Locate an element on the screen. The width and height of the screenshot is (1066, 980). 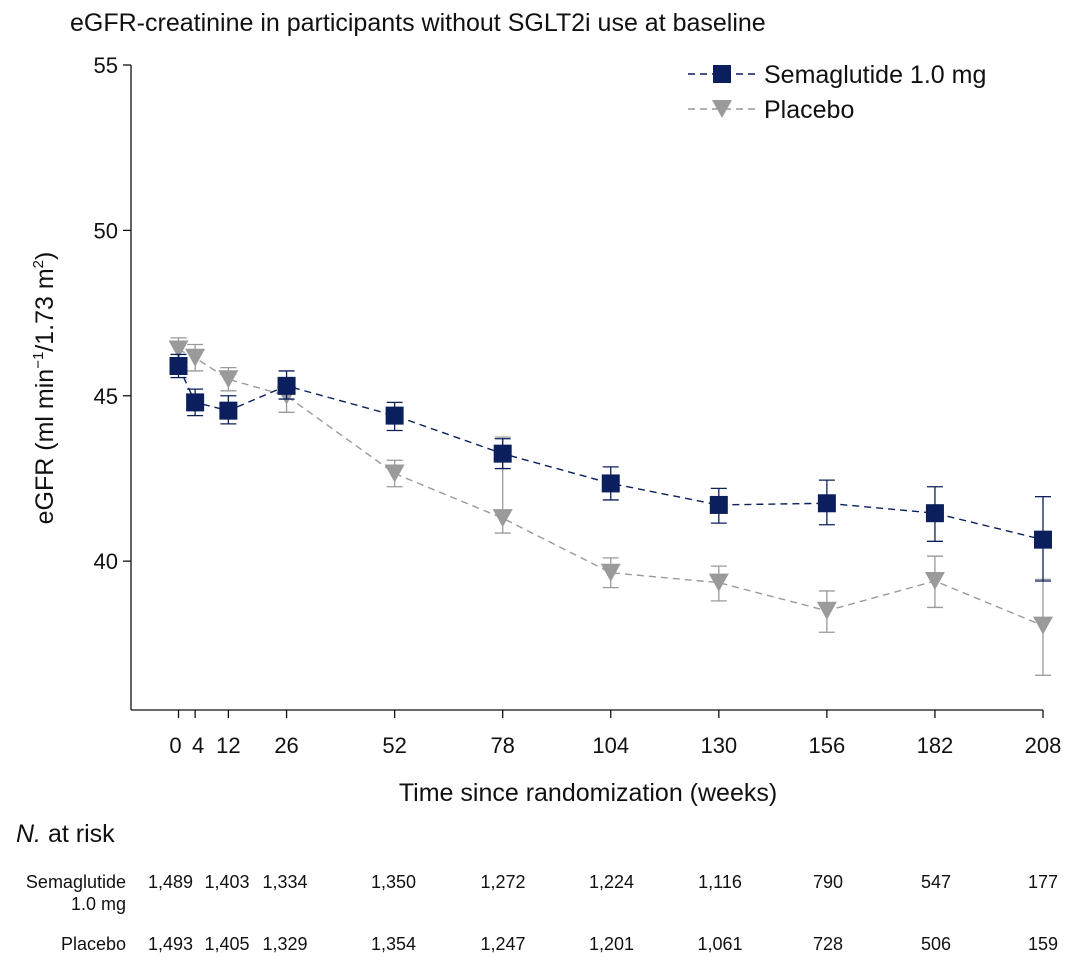
y-tick-label-55: 55 is located at coordinates (106, 65).